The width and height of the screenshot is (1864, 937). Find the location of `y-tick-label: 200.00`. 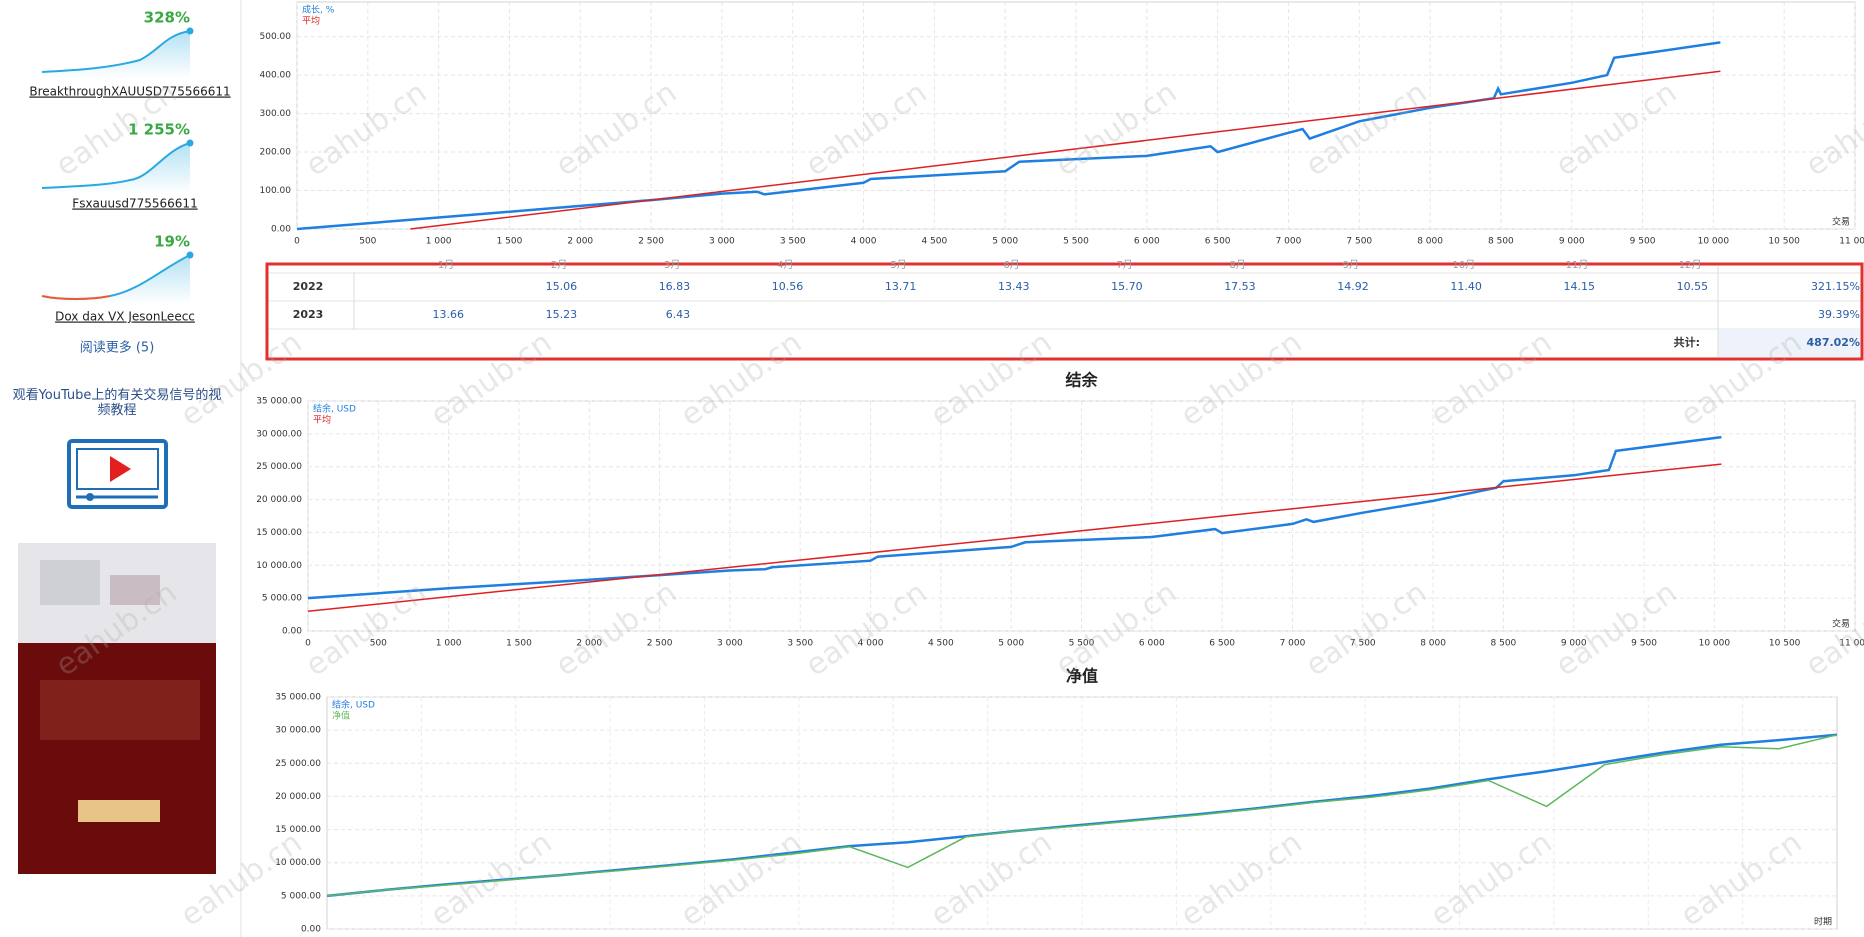

y-tick-label: 200.00 is located at coordinates (276, 153).